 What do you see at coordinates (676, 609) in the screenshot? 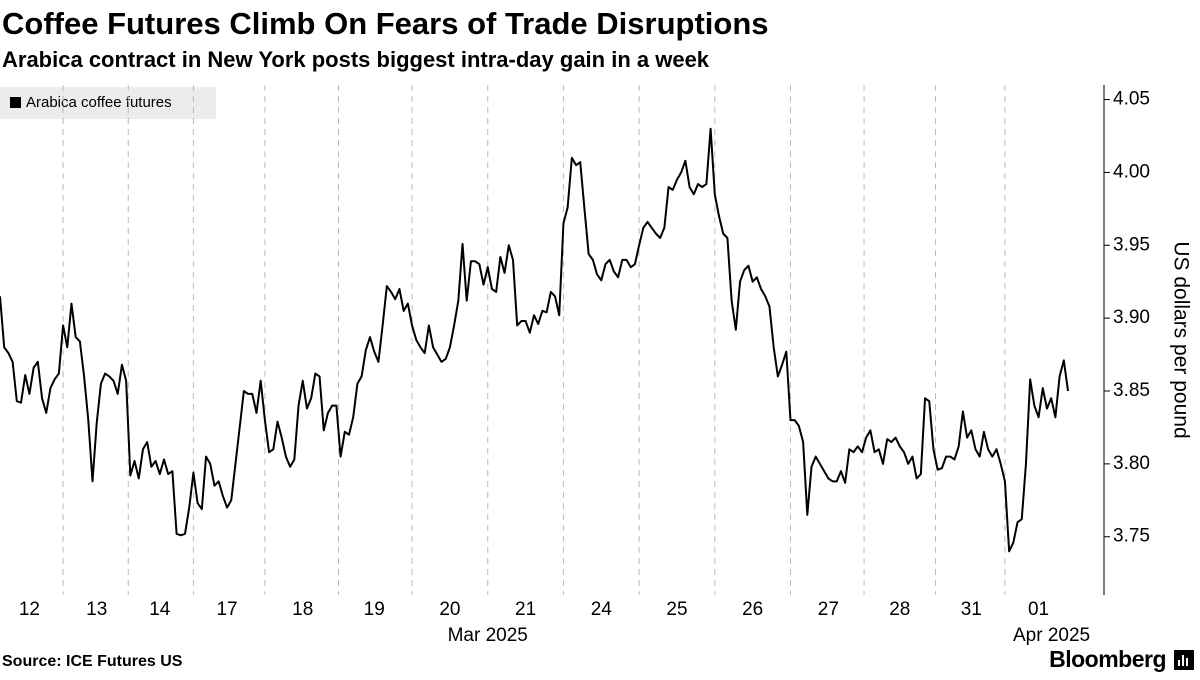
I see `x-tick-label: 25` at bounding box center [676, 609].